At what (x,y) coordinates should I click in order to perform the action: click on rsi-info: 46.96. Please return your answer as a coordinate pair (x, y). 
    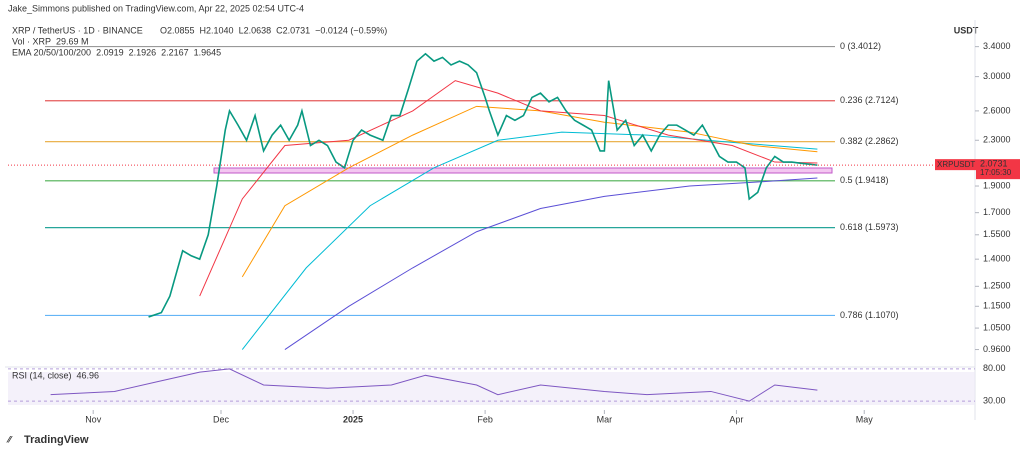
    Looking at the image, I should click on (88, 375).